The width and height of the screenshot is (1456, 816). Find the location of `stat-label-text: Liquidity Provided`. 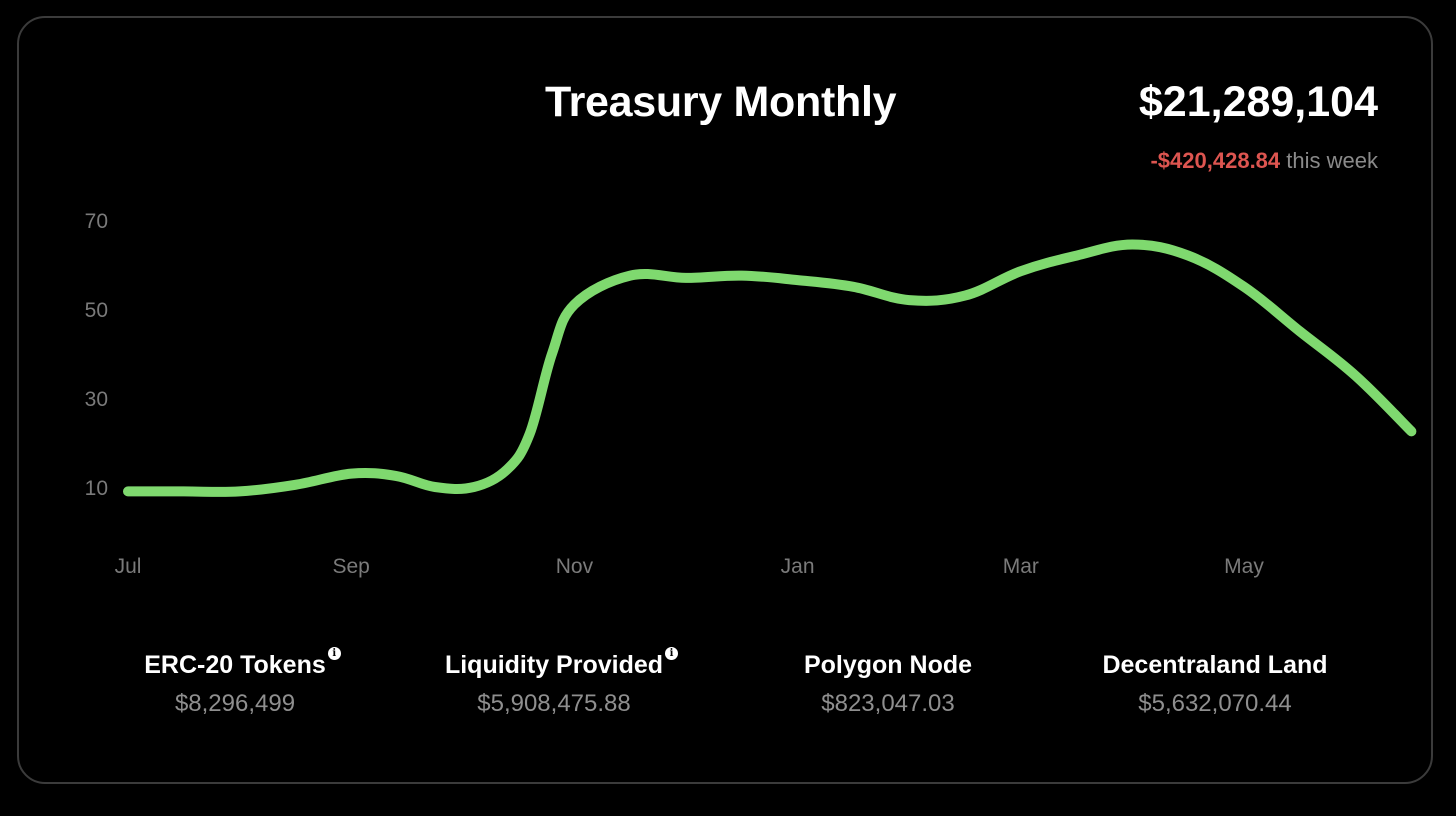

stat-label-text: Liquidity Provided is located at coordinates (554, 665).